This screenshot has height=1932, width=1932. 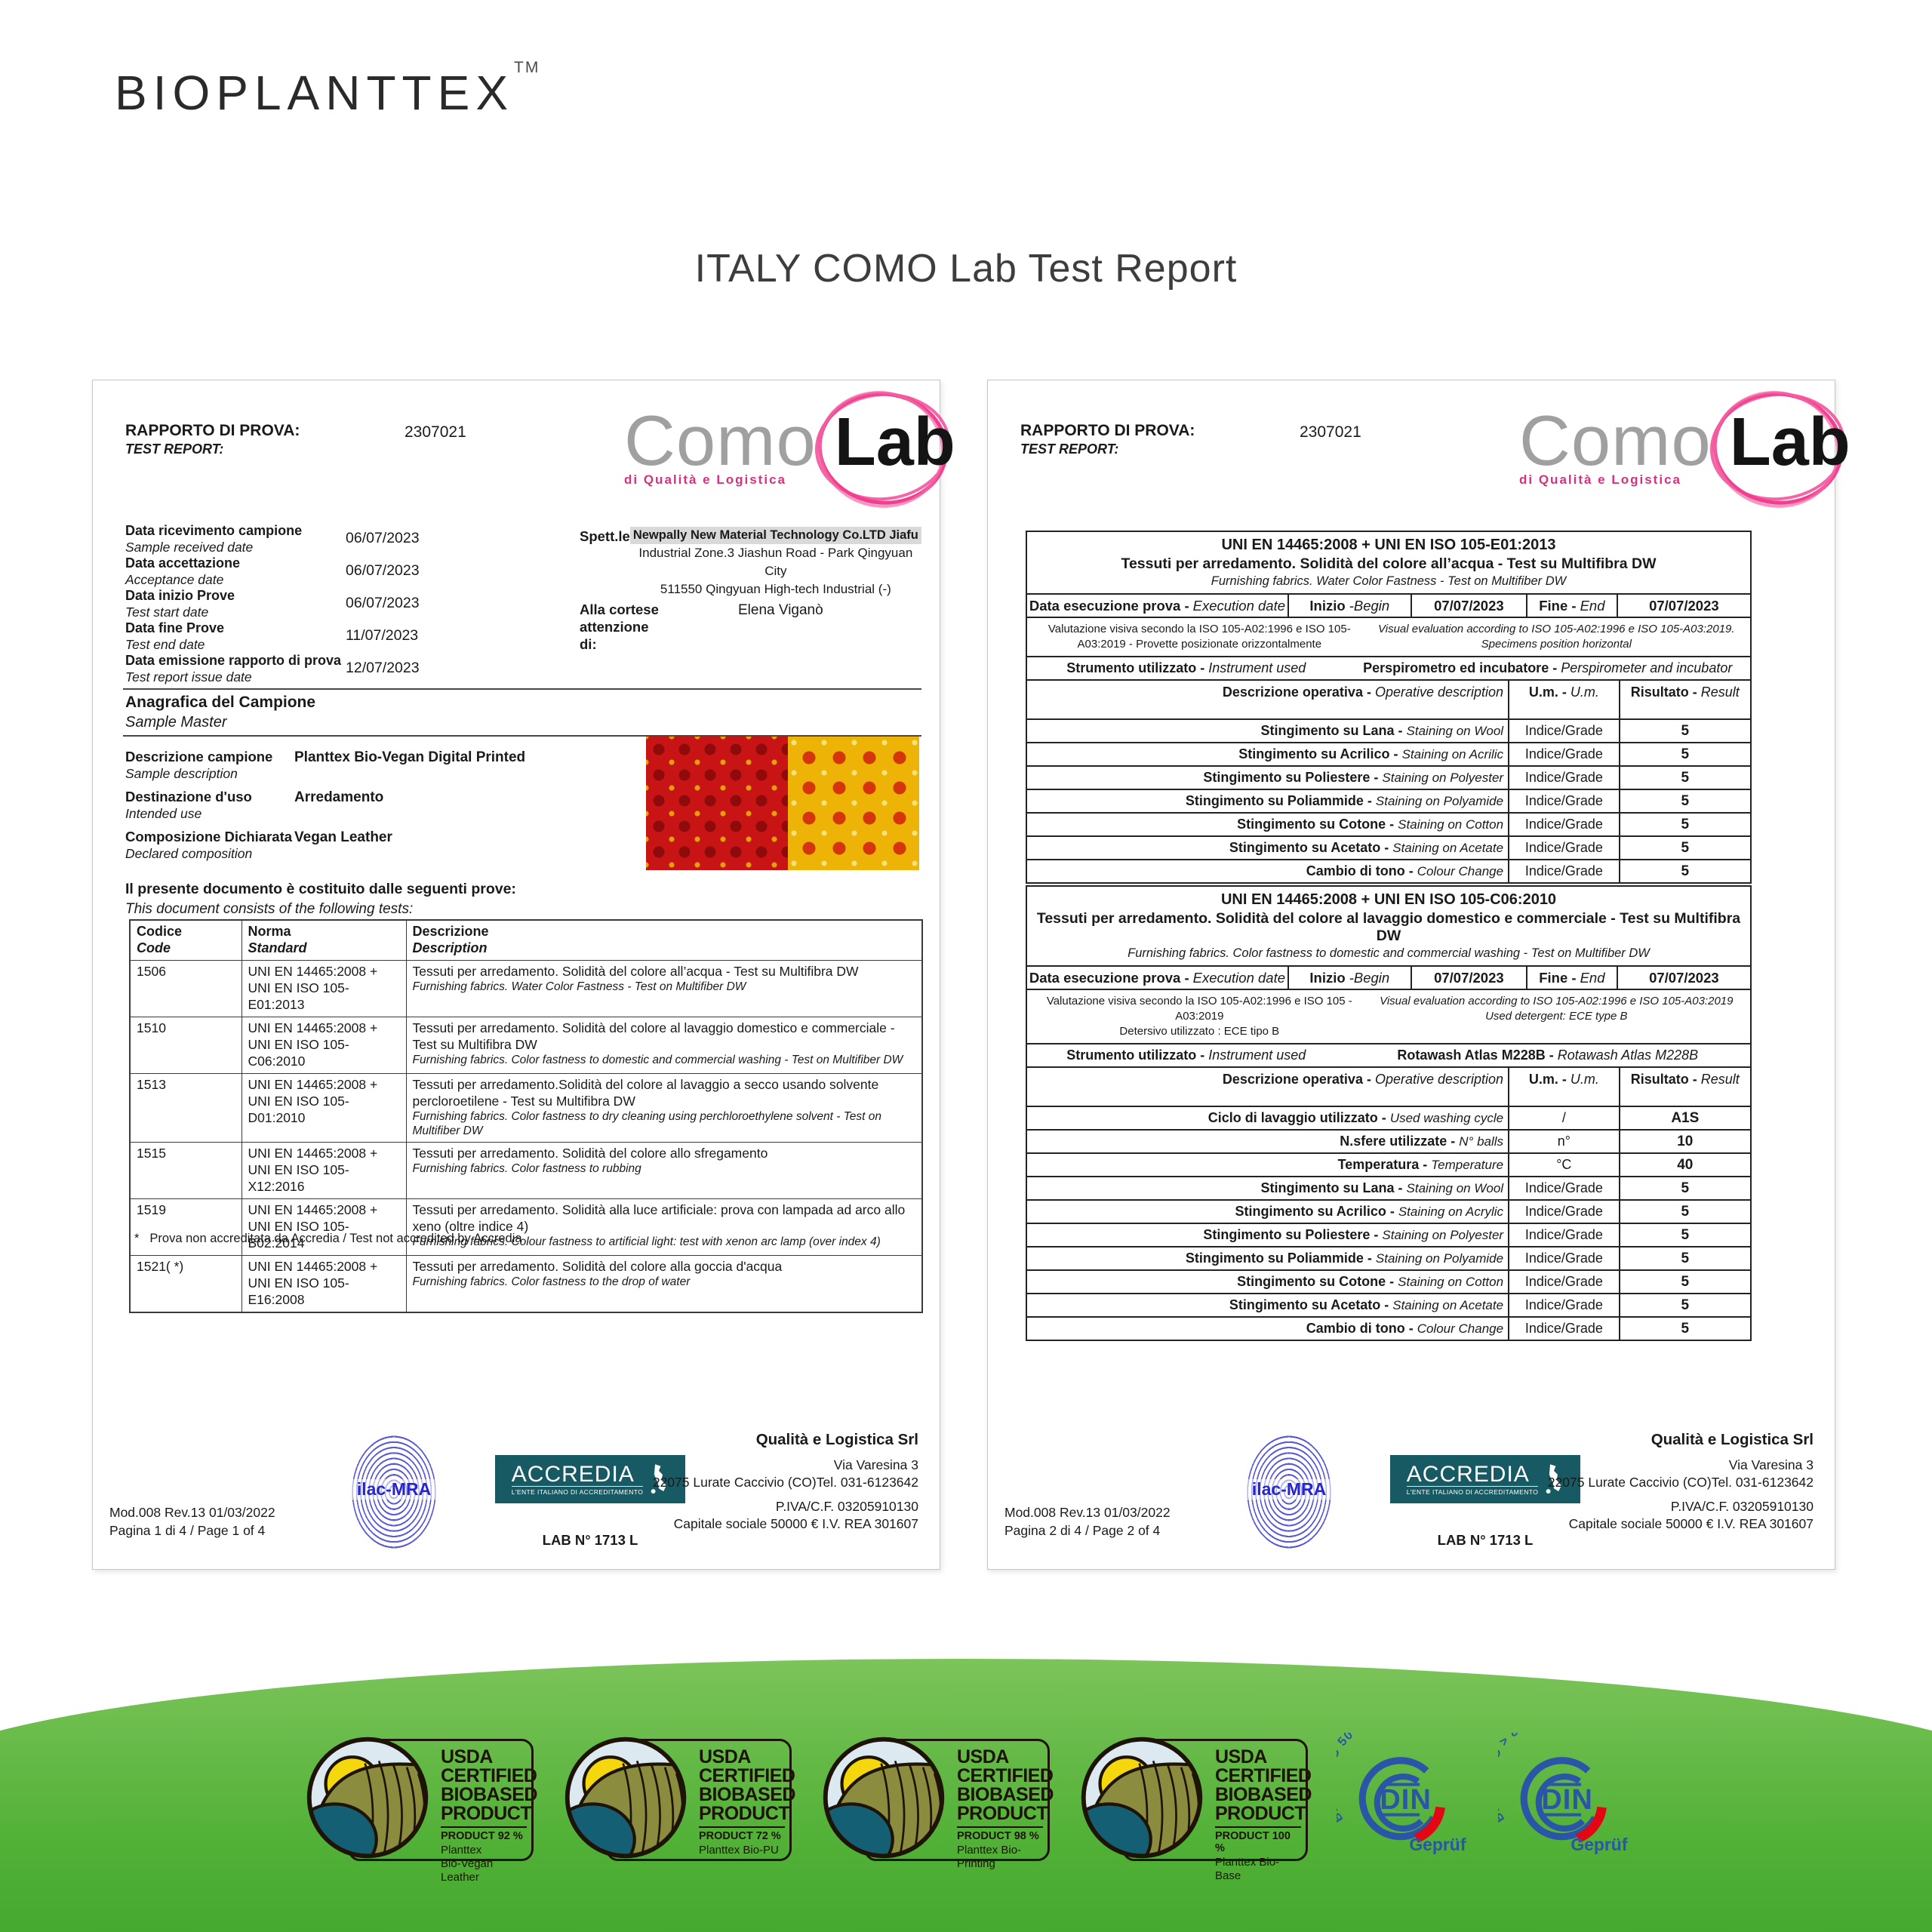 I want to click on usda-percent: PRODUCT 98 %, so click(x=998, y=1836).